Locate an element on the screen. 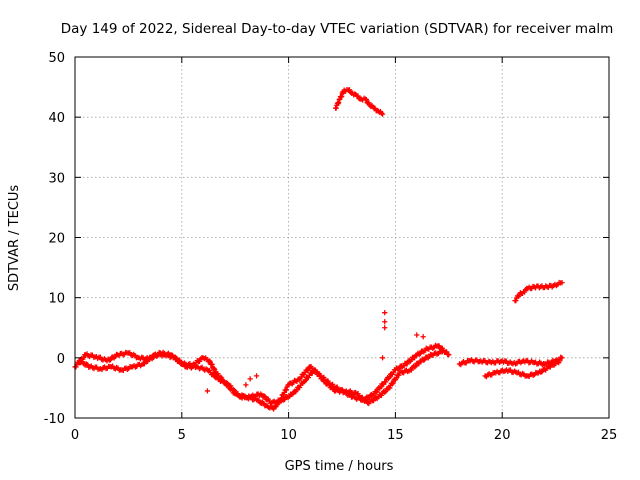 The image size is (640, 480). y-tick-label: 20 is located at coordinates (56, 239).